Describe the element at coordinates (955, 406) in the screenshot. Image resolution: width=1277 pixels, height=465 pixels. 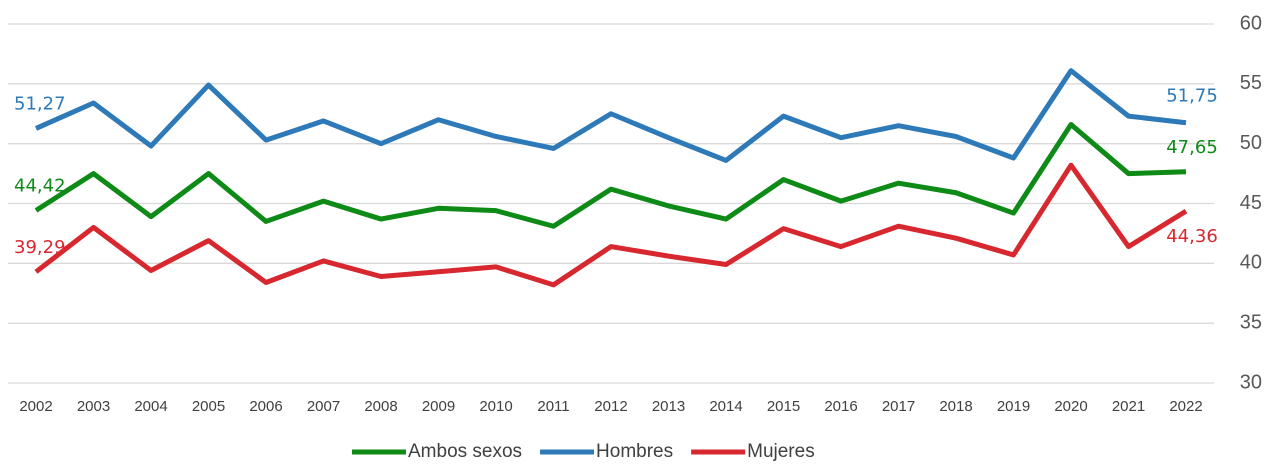
I see `x-tick-label: 2018` at that location.